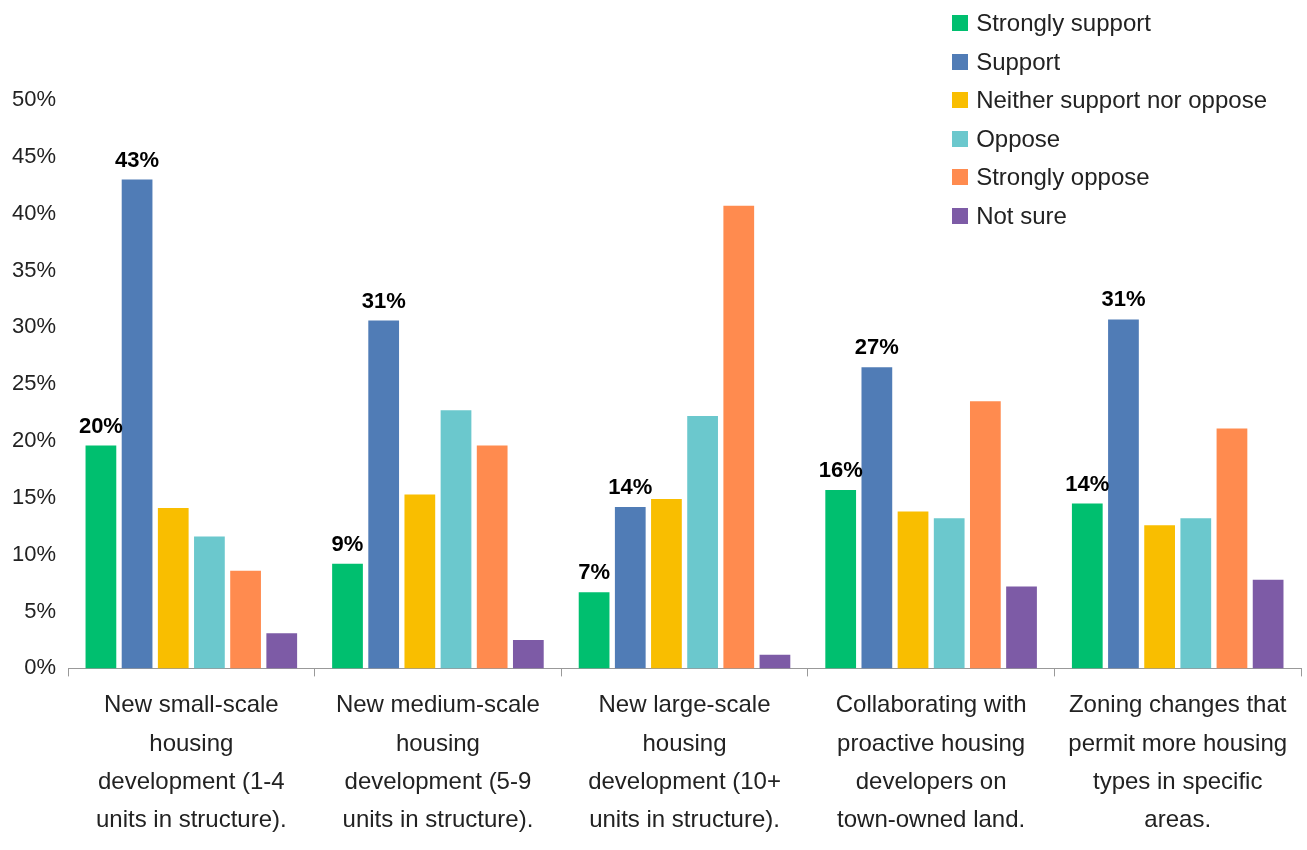  What do you see at coordinates (594, 572) in the screenshot?
I see `data-label: 7%` at bounding box center [594, 572].